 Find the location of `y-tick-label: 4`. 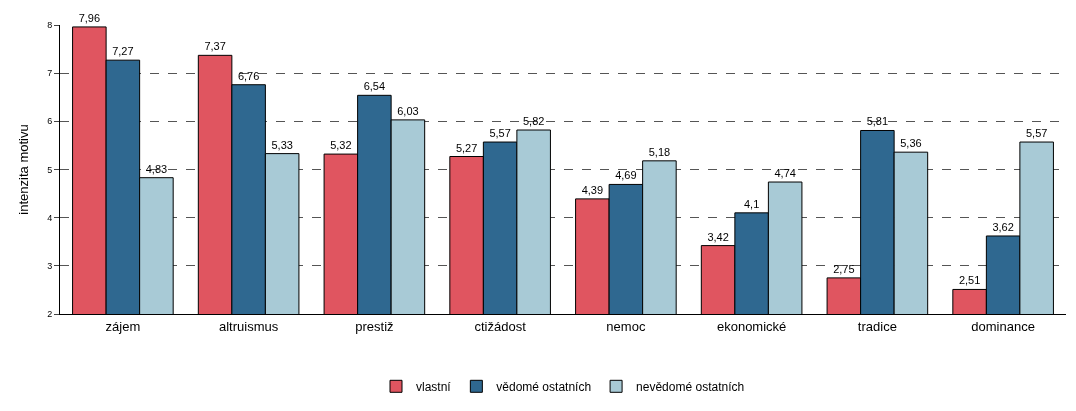

y-tick-label: 4 is located at coordinates (50, 217).